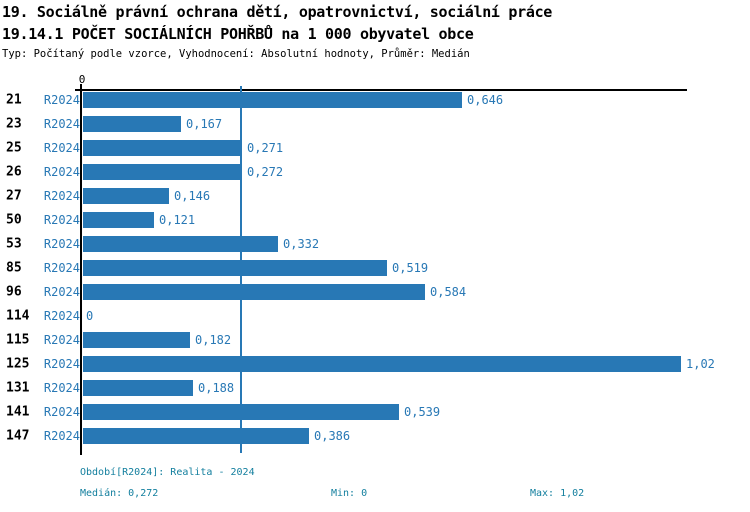  I want to click on bar-row: 96 R2024 0,584, so click(375, 292).